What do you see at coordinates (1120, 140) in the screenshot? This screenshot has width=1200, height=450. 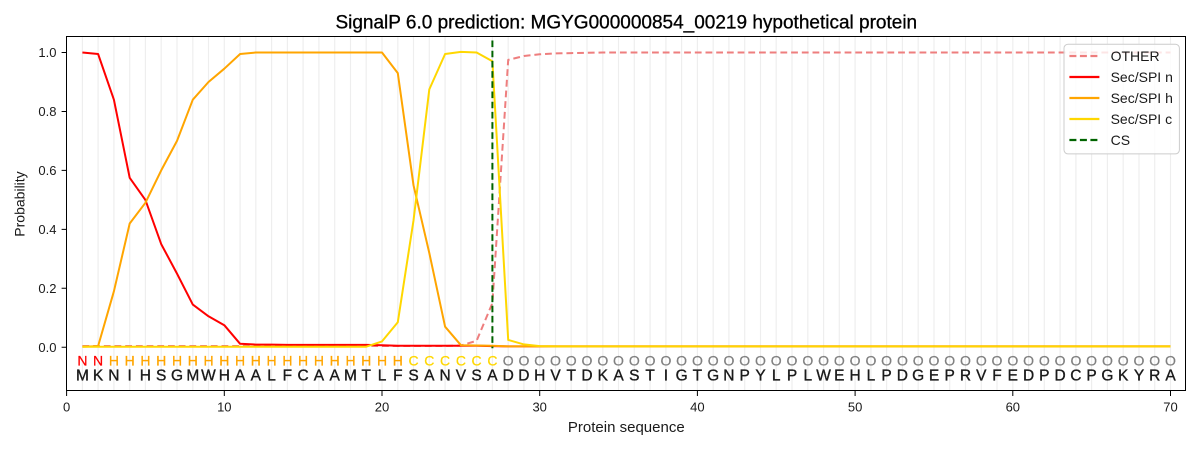 I see `svg-text: CS` at bounding box center [1120, 140].